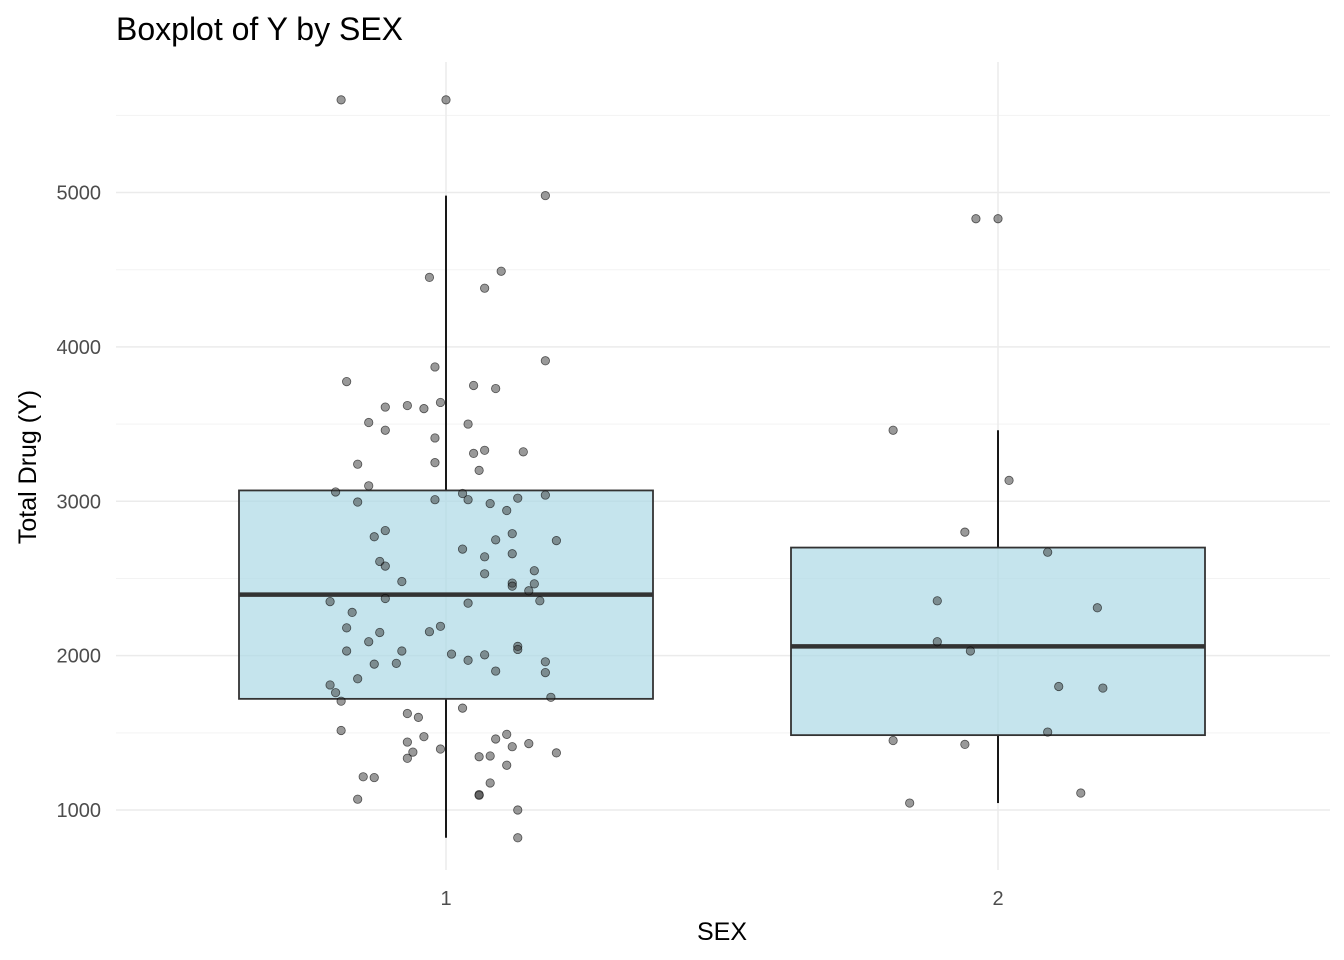  What do you see at coordinates (997, 899) in the screenshot?
I see `x-tick-label: 2` at bounding box center [997, 899].